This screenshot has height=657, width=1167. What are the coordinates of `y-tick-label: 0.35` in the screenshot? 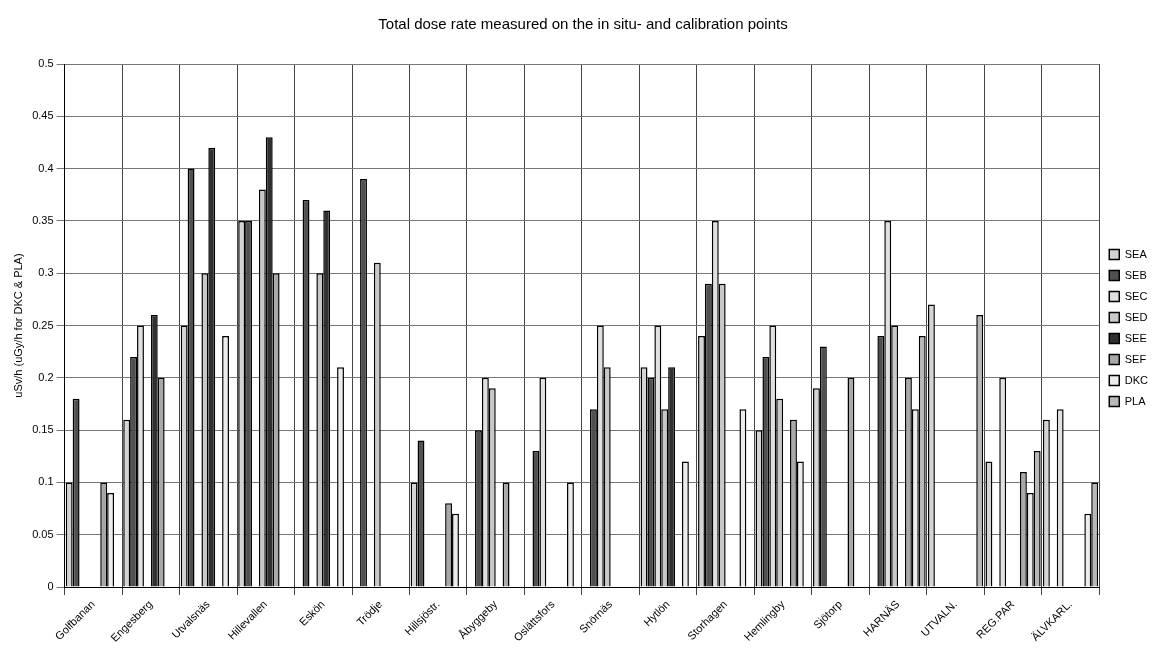 It's located at (43, 219).